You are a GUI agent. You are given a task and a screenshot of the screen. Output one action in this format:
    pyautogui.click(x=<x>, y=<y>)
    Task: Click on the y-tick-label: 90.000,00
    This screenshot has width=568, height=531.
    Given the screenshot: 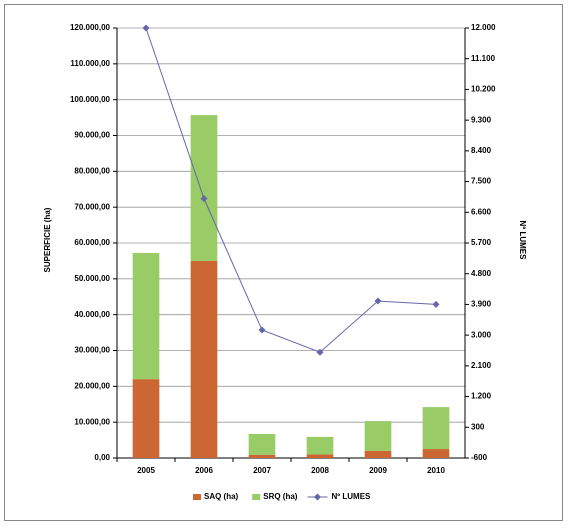 What is the action you would take?
    pyautogui.click(x=92, y=135)
    